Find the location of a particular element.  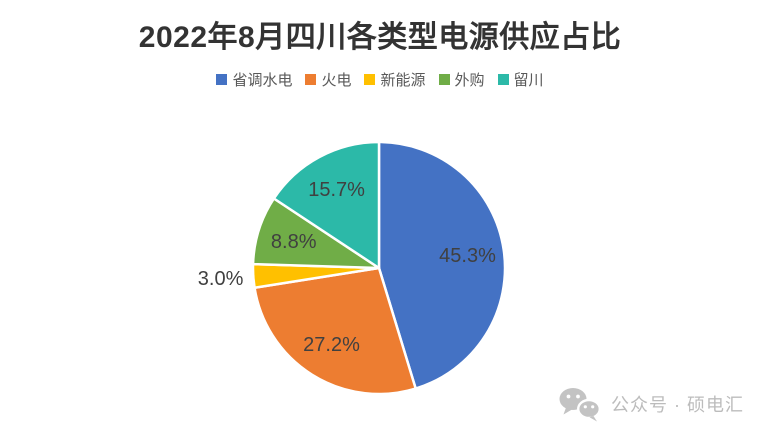

legend-item: 留川 is located at coordinates (520, 79).